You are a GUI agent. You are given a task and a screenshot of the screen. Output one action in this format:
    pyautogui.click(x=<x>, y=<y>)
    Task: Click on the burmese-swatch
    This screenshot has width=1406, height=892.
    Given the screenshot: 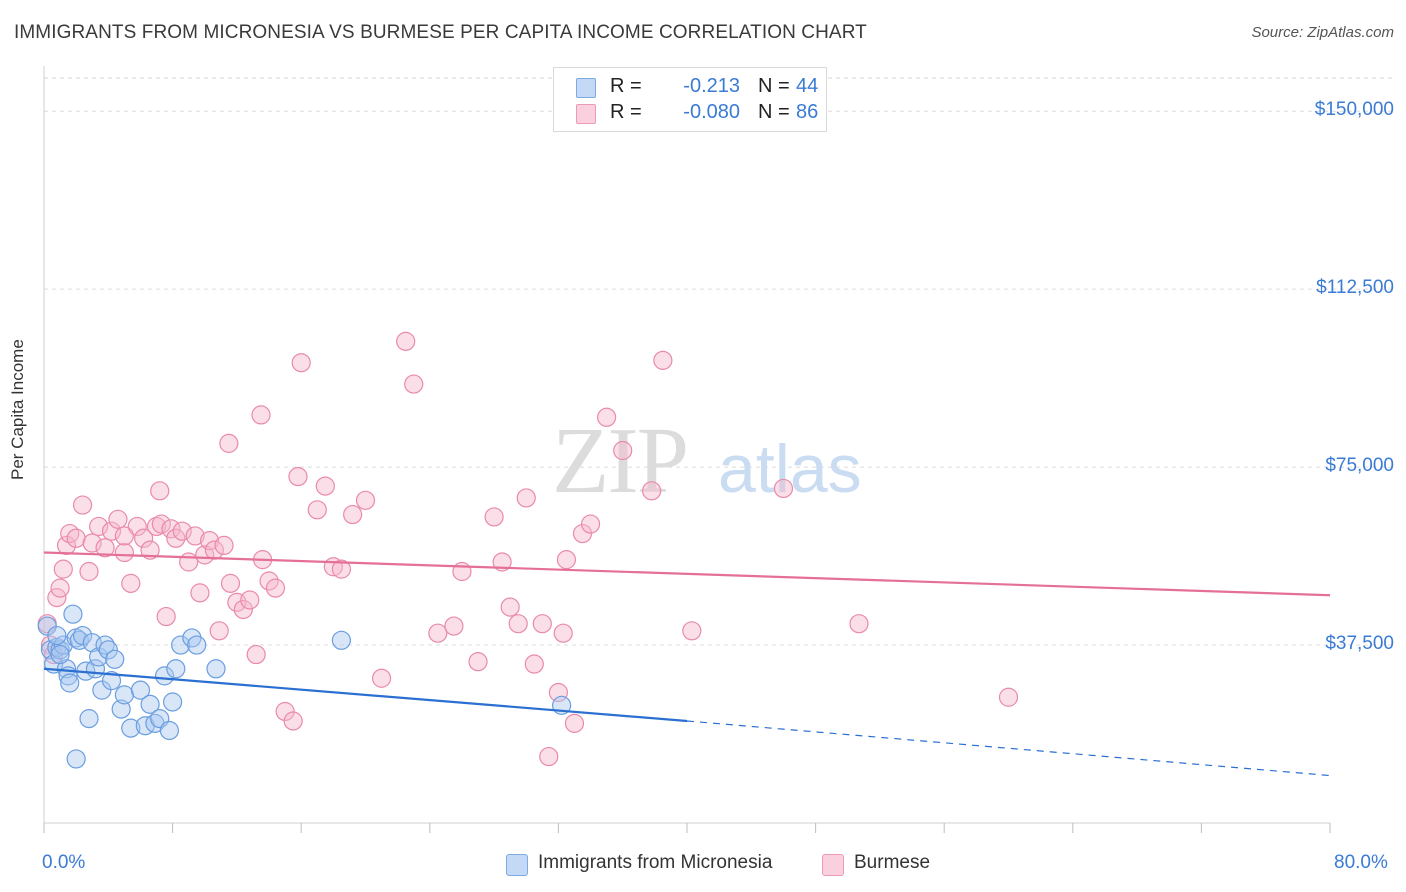 What is the action you would take?
    pyautogui.click(x=586, y=114)
    